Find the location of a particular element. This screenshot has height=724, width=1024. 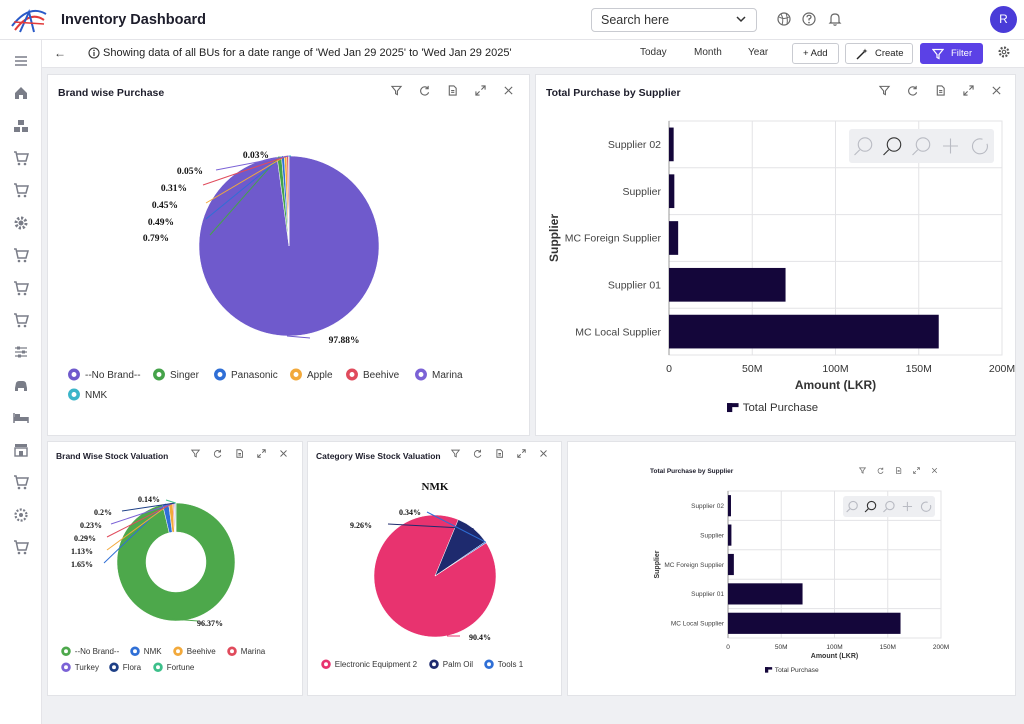

legend-item: Electronic Equipment 2 is located at coordinates (369, 664).